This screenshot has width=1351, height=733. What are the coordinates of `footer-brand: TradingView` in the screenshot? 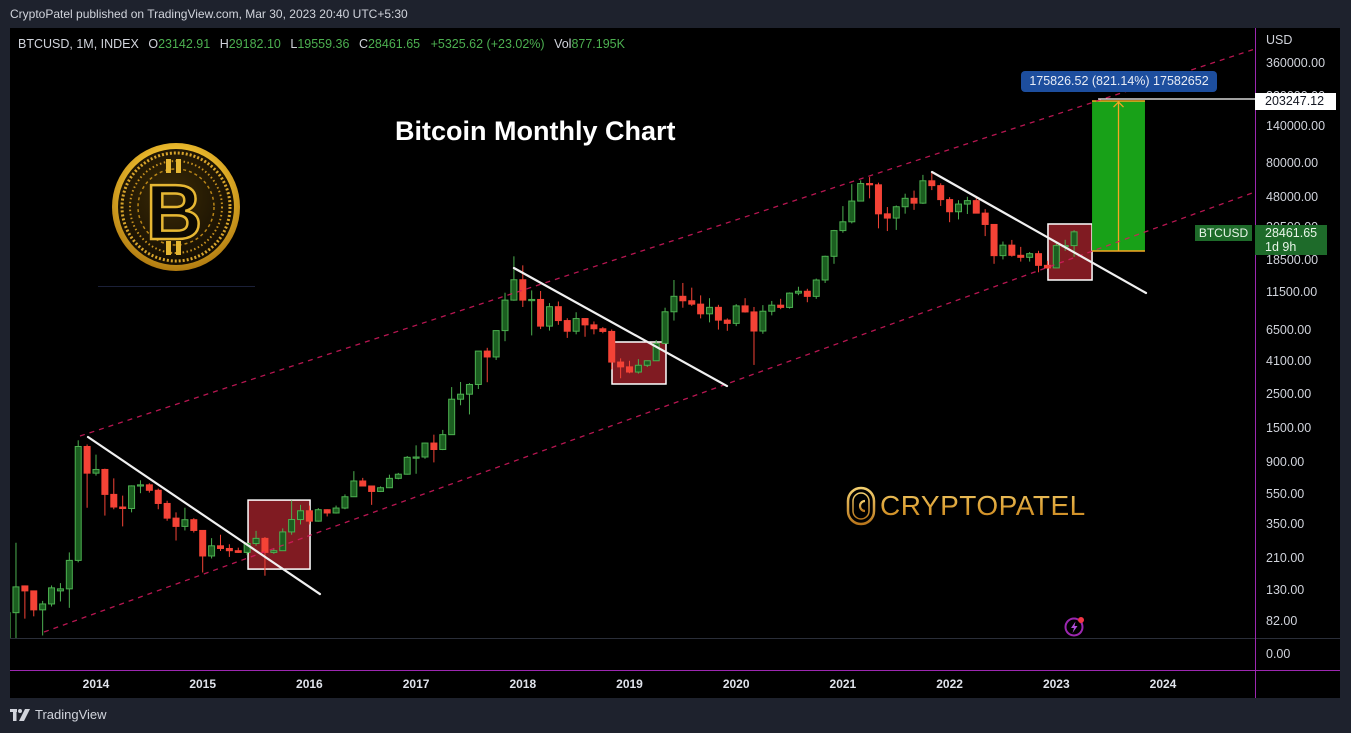 It's located at (58, 714).